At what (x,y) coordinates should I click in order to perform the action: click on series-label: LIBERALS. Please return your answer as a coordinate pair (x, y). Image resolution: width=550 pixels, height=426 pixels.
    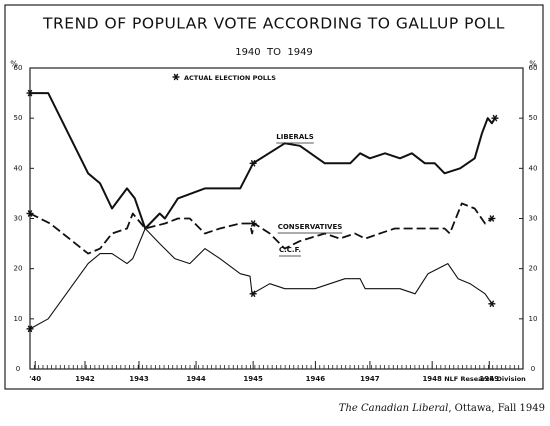
    Looking at the image, I should click on (295, 137).